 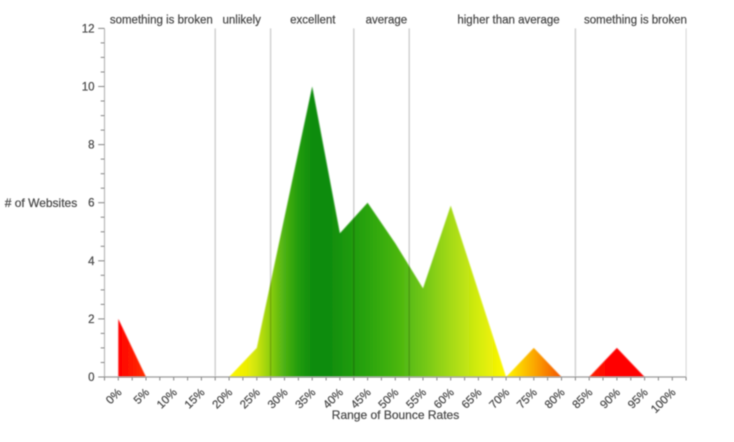 I want to click on svg-text: 0, so click(x=91, y=378).